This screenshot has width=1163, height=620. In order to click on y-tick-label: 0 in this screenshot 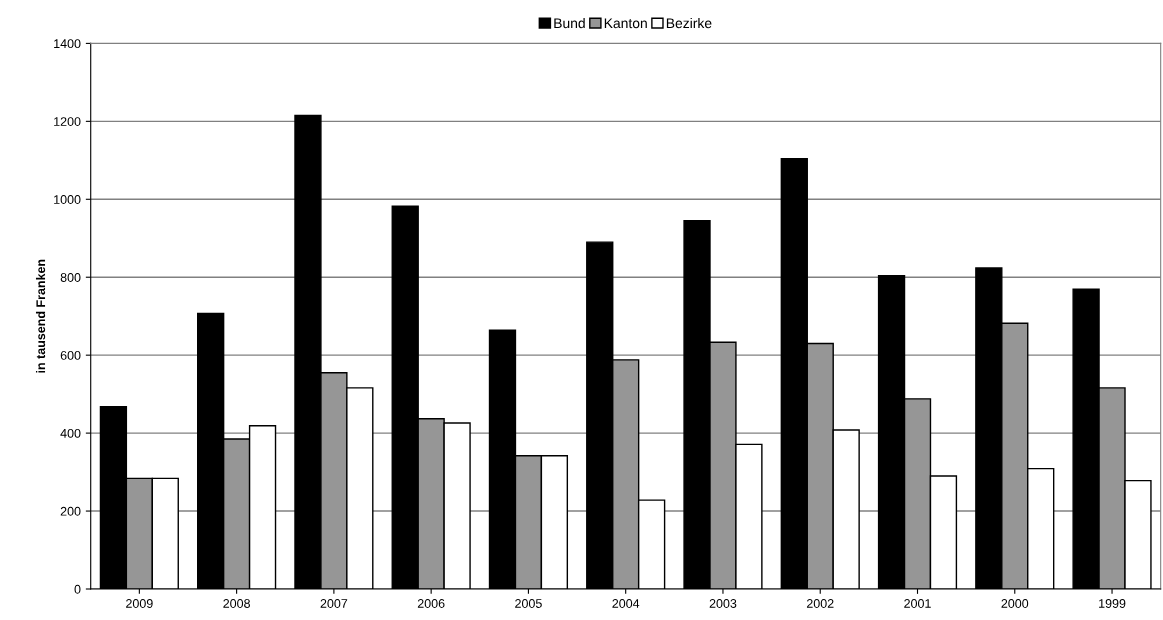, I will do `click(77, 589)`.